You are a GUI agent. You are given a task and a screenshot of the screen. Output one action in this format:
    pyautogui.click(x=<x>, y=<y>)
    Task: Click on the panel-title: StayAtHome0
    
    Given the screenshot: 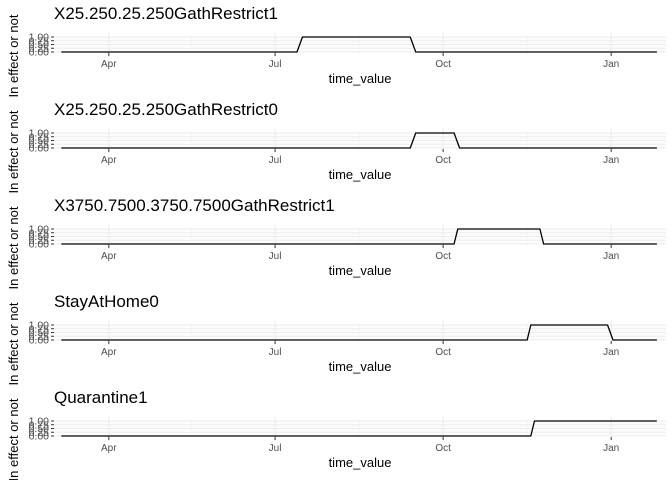 What is the action you would take?
    pyautogui.click(x=106, y=301)
    